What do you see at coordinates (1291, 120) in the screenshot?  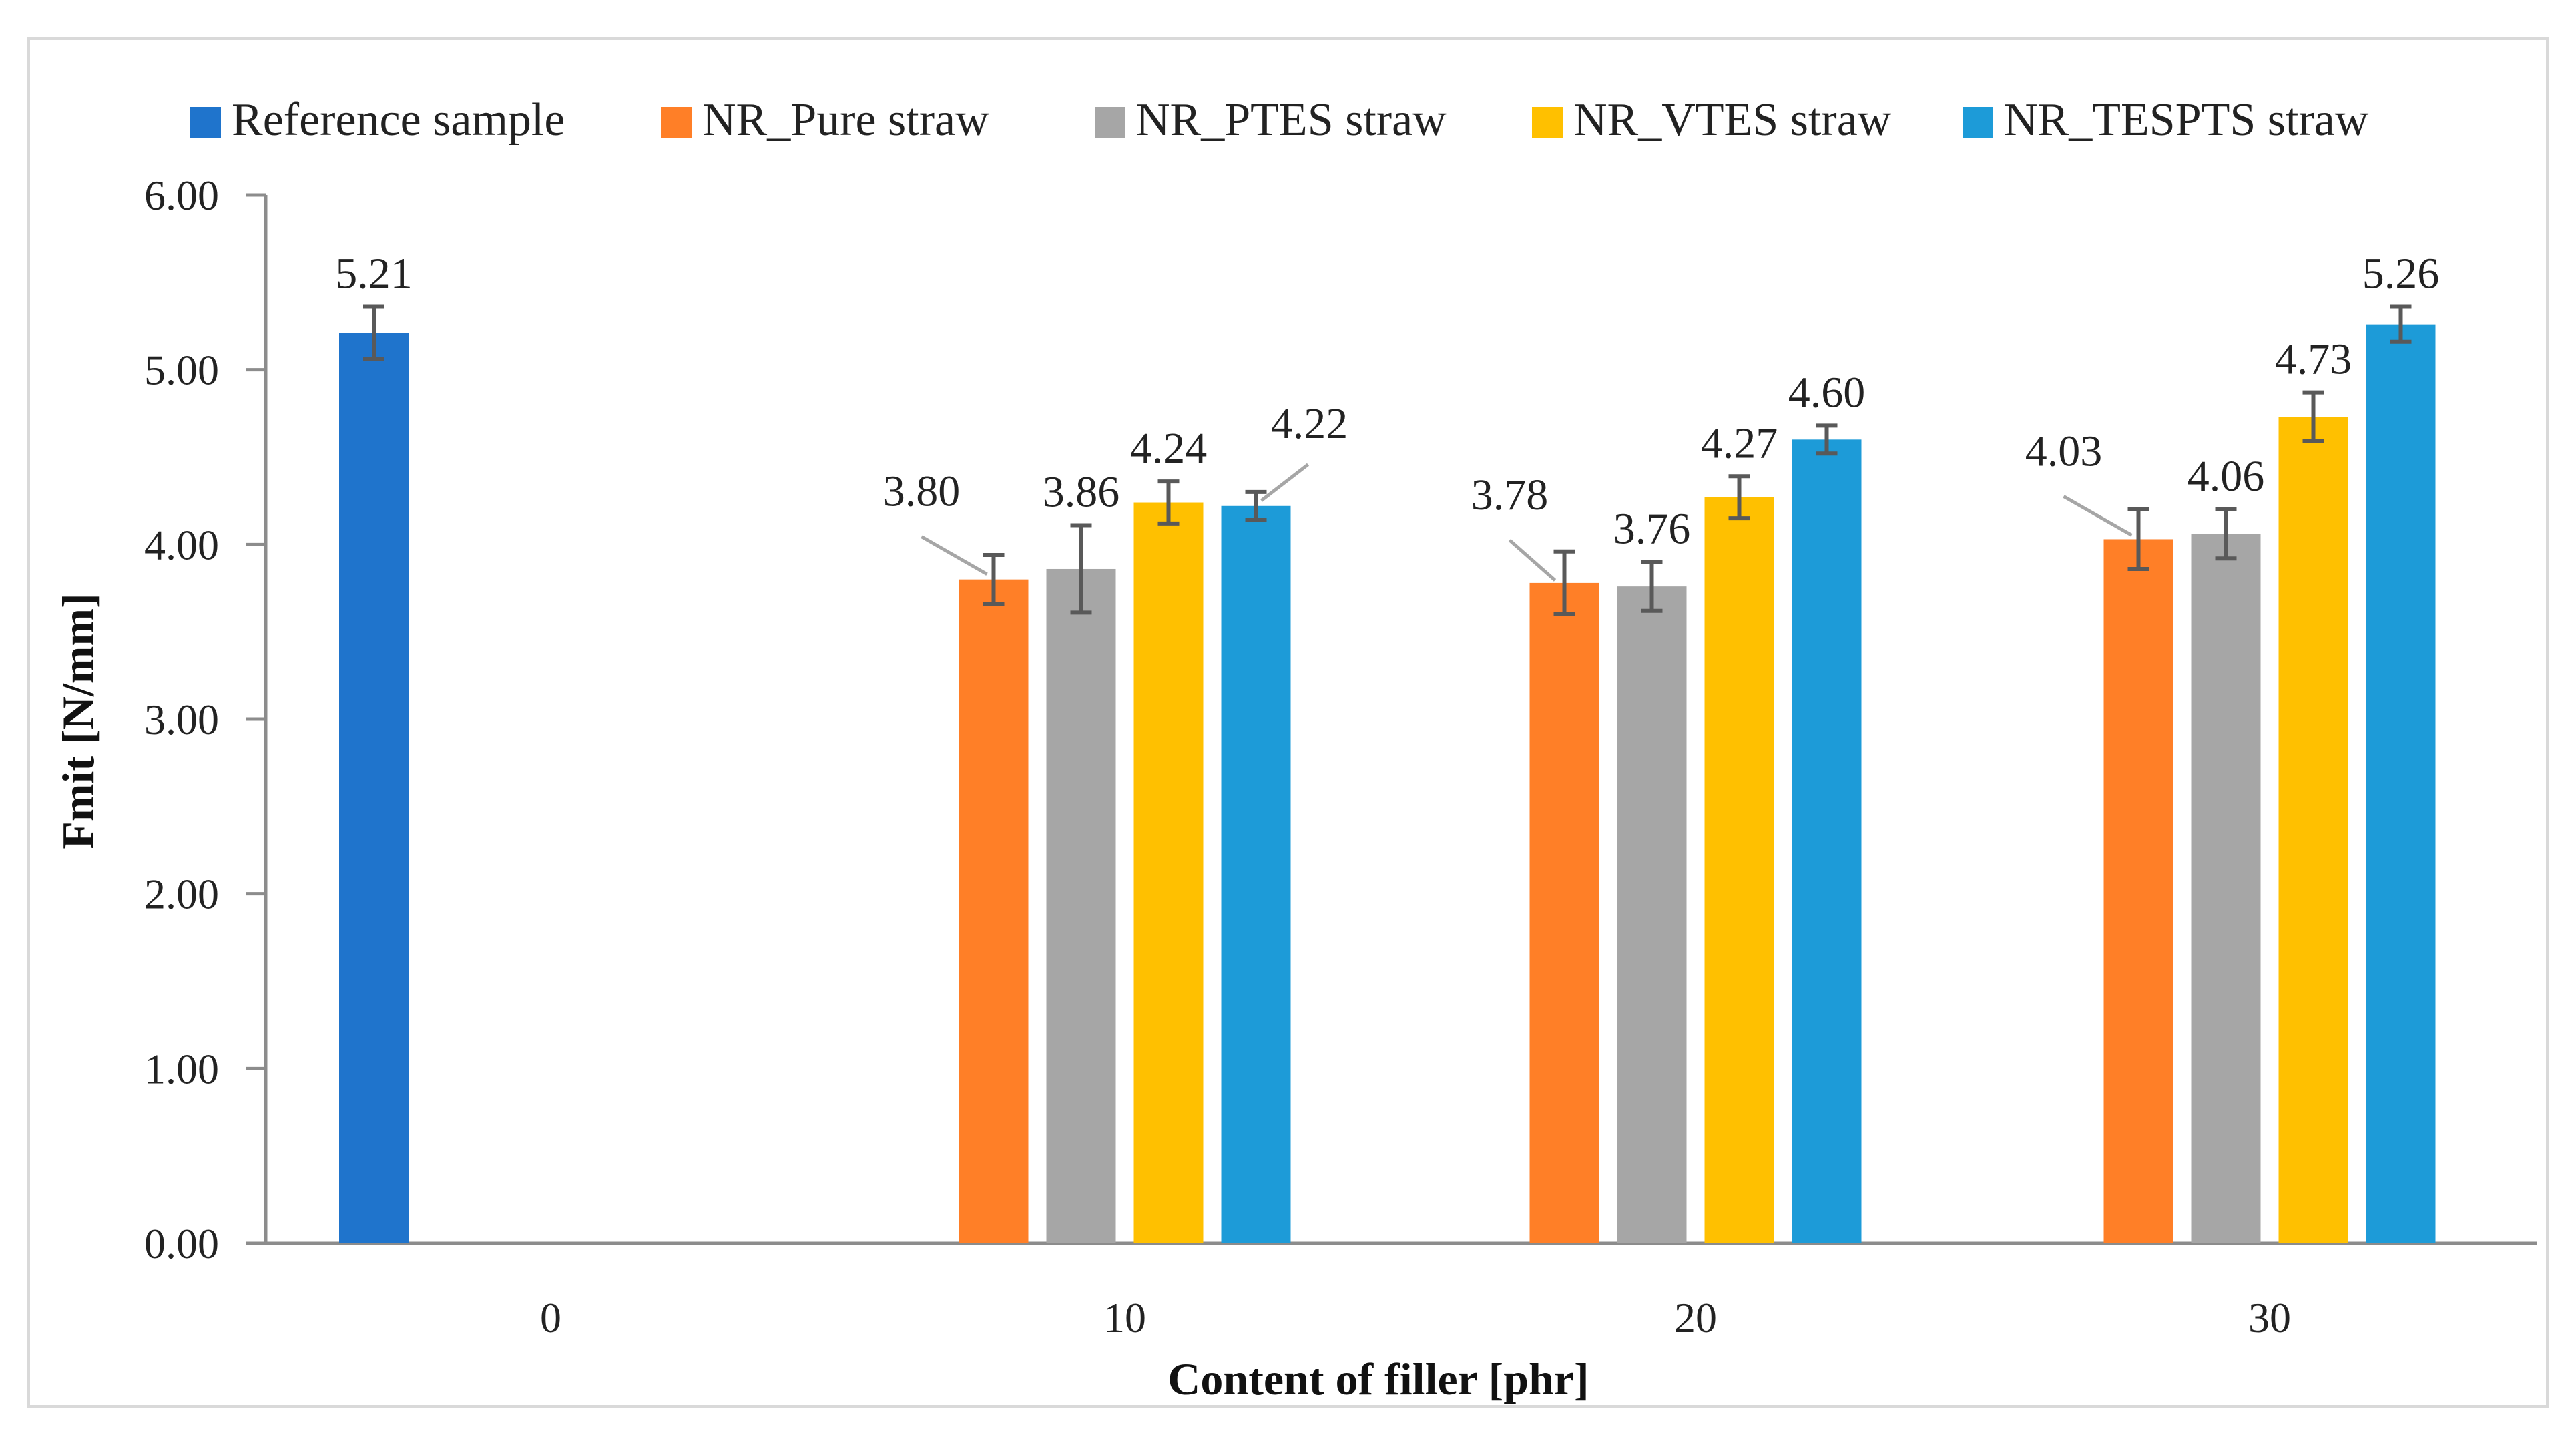 I see `legend-label: NR_PTES straw` at bounding box center [1291, 120].